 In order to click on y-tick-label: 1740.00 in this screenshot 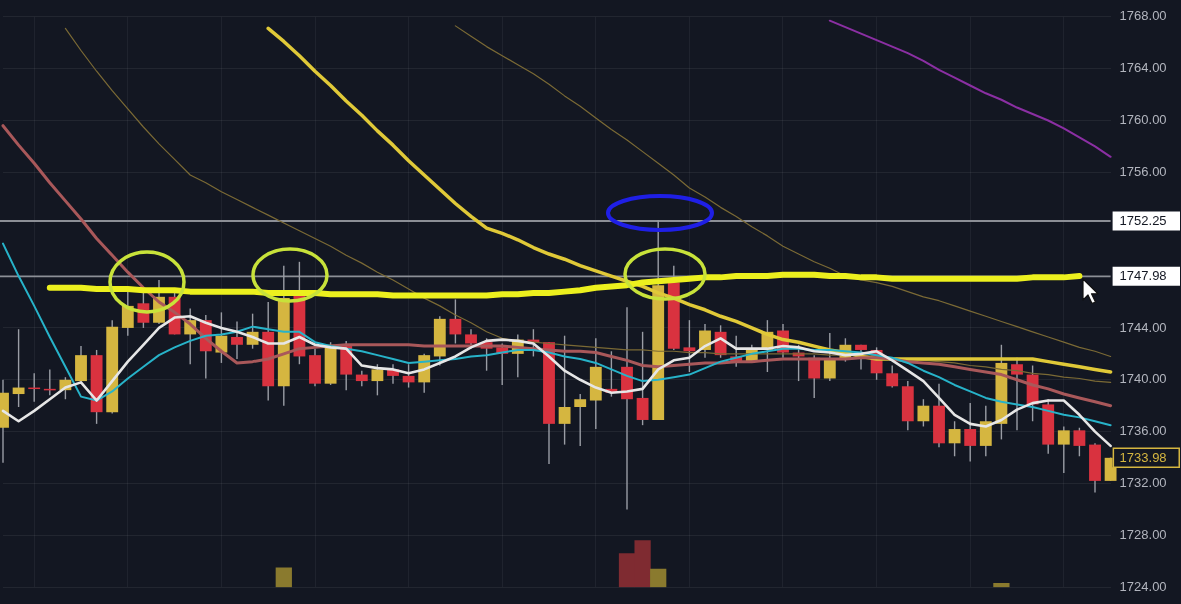, I will do `click(1143, 379)`.